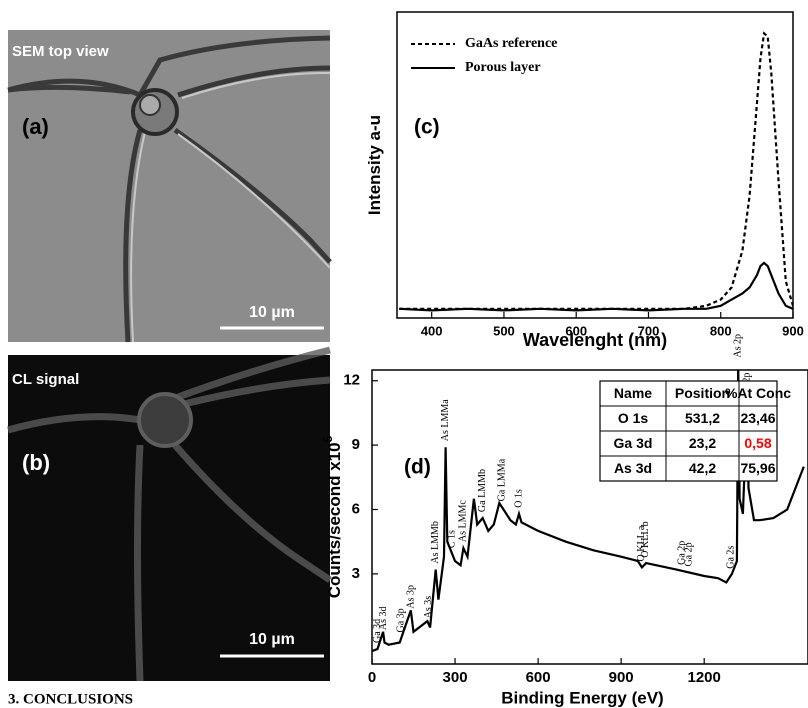 Image resolution: width=808 pixels, height=708 pixels. Describe the element at coordinates (383, 618) in the screenshot. I see `peak-label: As 3d` at that location.